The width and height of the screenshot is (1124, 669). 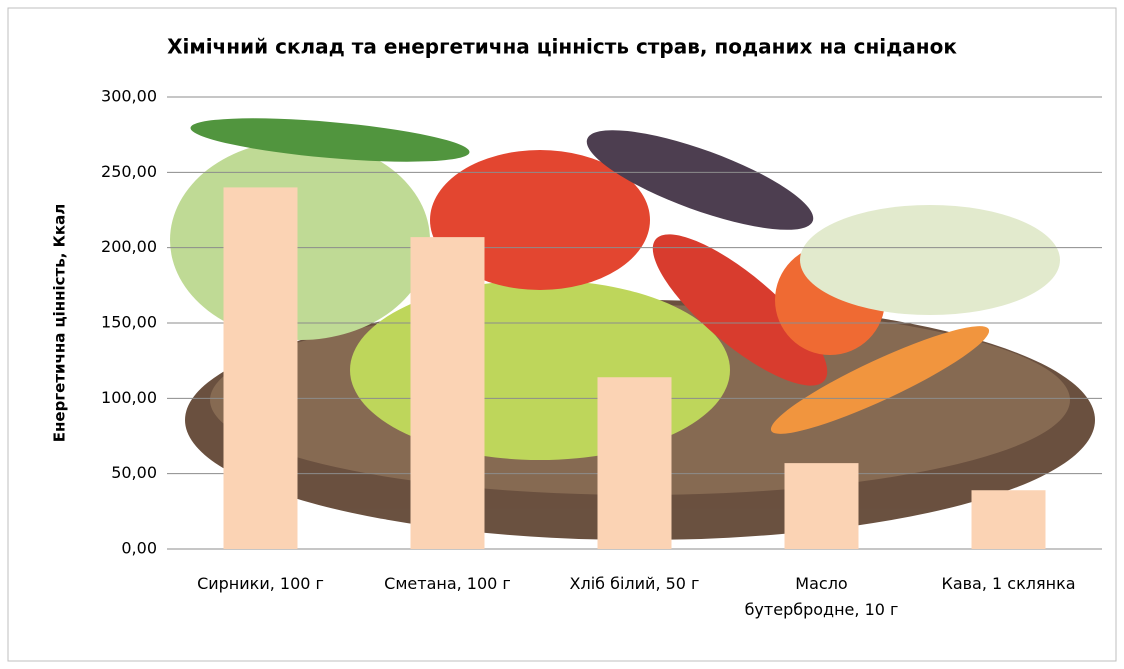 I want to click on x-tick-label: Сметана, 100 г, so click(x=447, y=583).